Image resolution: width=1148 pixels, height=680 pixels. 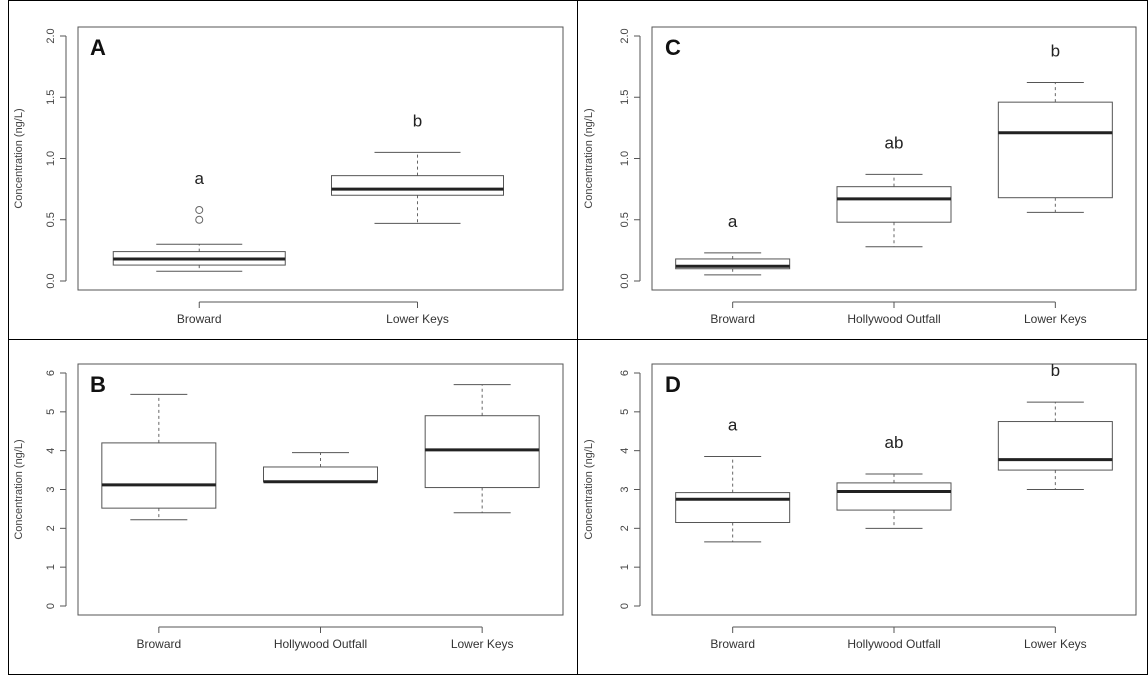 I want to click on box-hollywood-outfall, so click(x=320, y=468).